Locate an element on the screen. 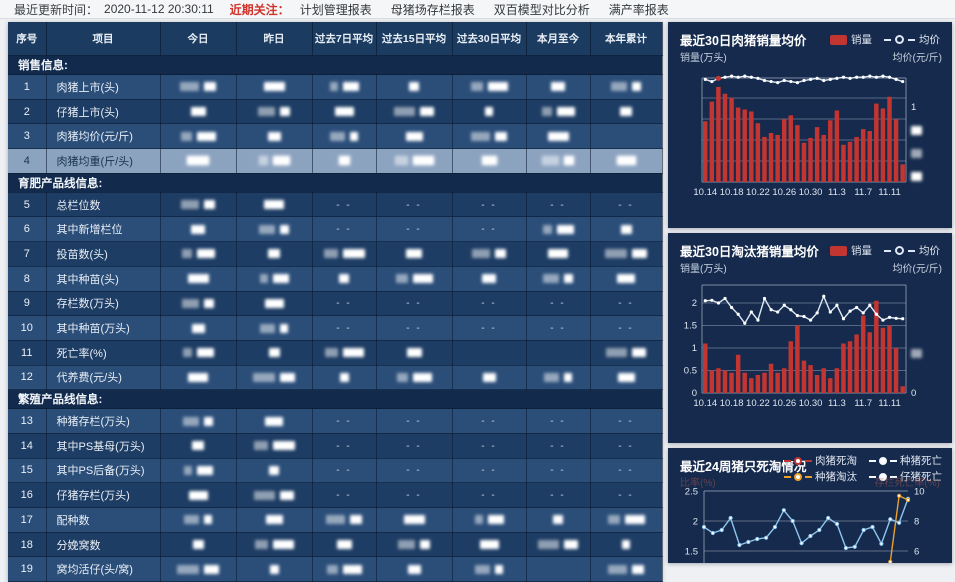  table-row: 8 其中种苗(头) is located at coordinates (335, 279).